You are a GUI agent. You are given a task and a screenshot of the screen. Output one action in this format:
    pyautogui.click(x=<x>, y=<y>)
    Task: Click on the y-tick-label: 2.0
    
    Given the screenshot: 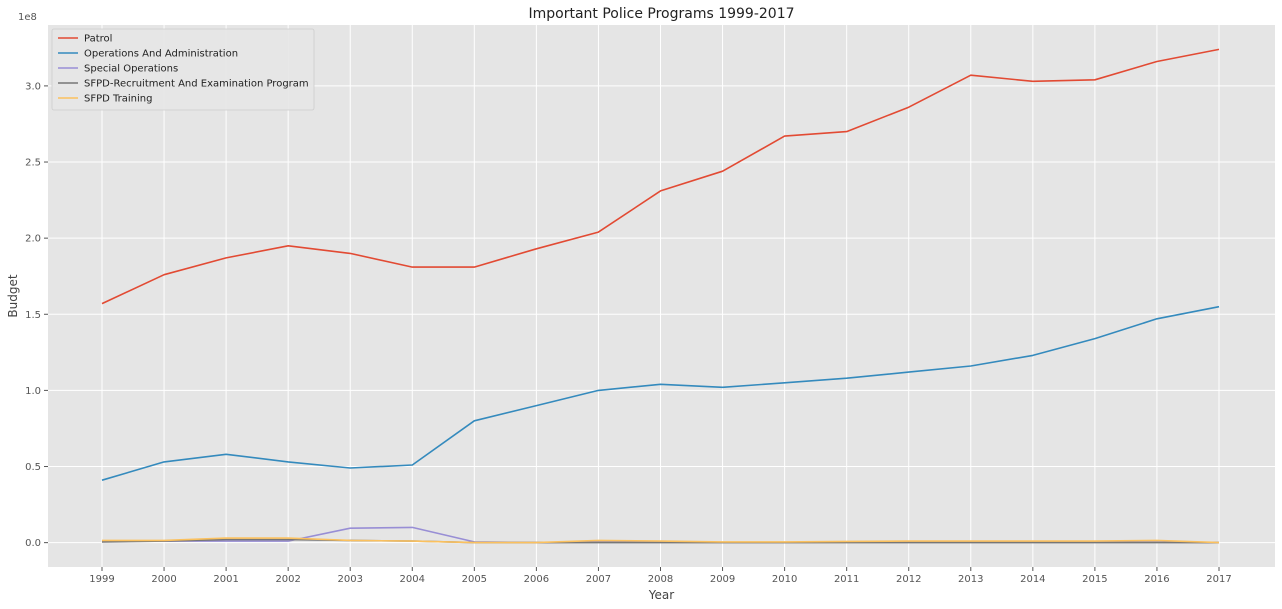 What is the action you would take?
    pyautogui.click(x=33, y=239)
    